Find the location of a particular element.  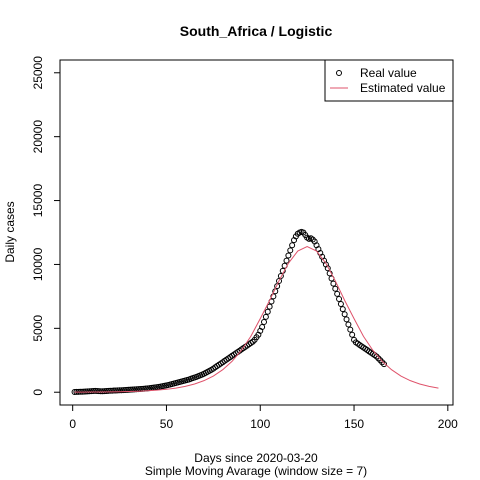

legend-label: Real value is located at coordinates (388, 73).